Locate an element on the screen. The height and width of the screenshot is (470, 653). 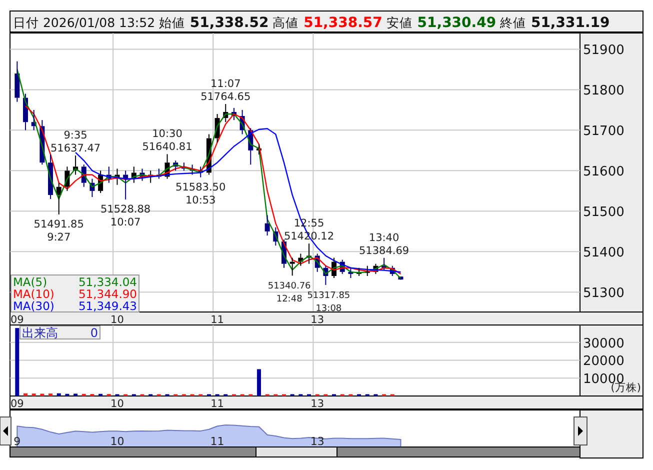
annotation: 51317.85 is located at coordinates (328, 295).